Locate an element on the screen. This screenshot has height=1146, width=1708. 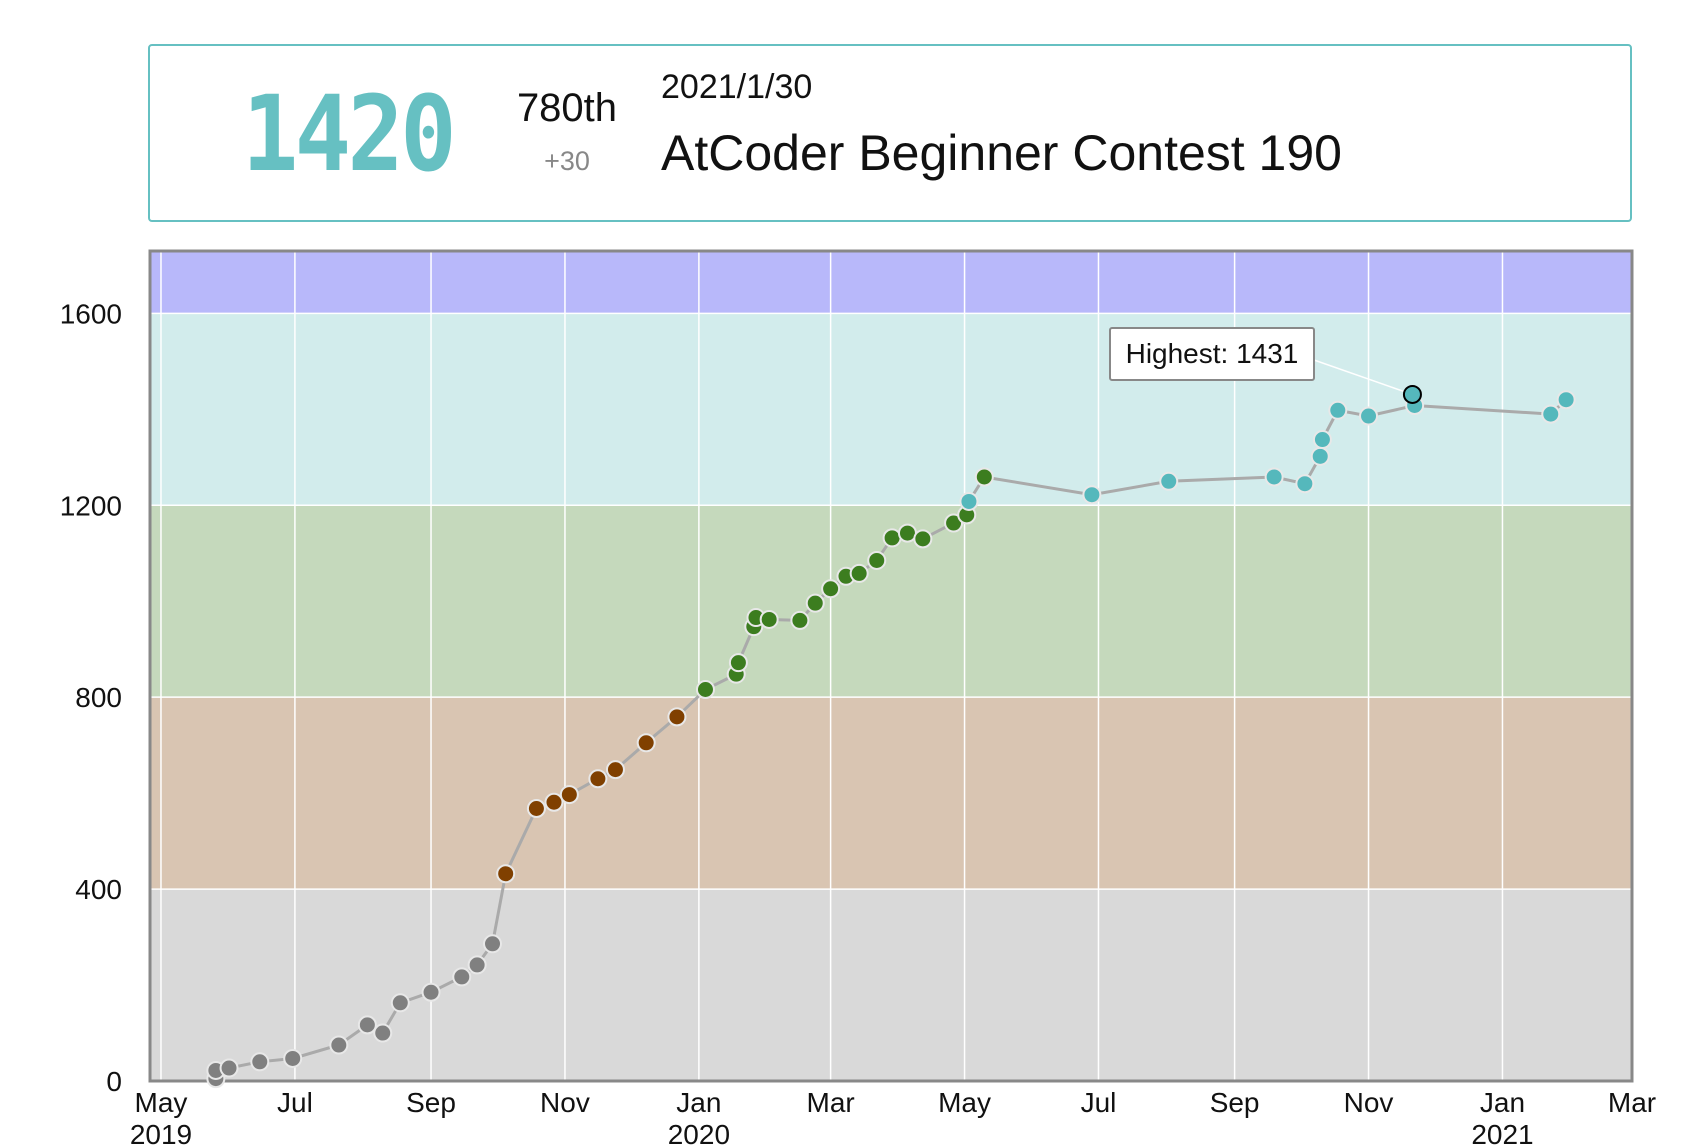
rating-diff: +30 is located at coordinates (567, 161).